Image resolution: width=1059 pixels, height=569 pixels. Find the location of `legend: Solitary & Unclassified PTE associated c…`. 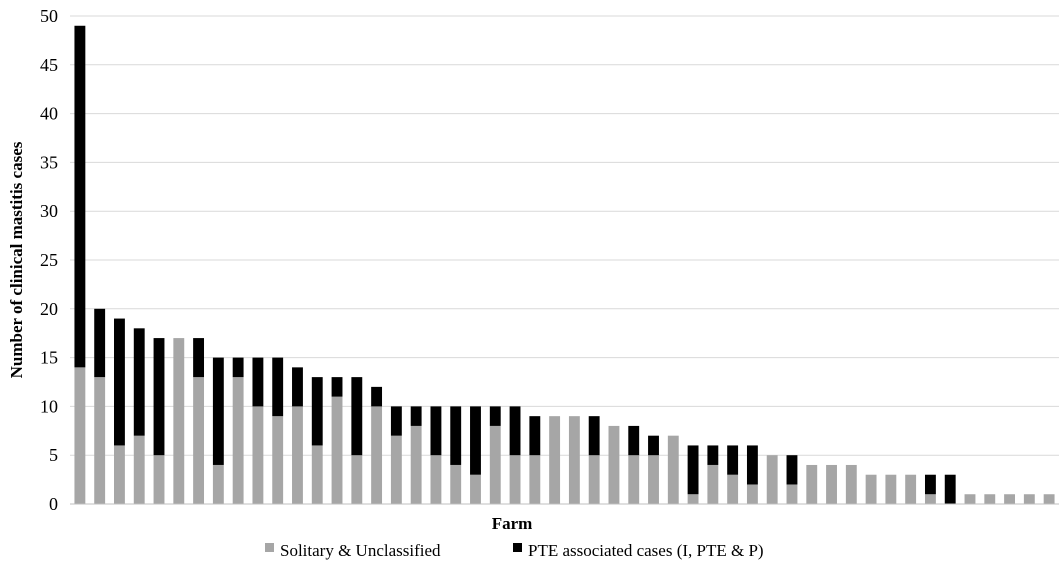

legend: Solitary & Unclassified PTE associated c… is located at coordinates (514, 550).